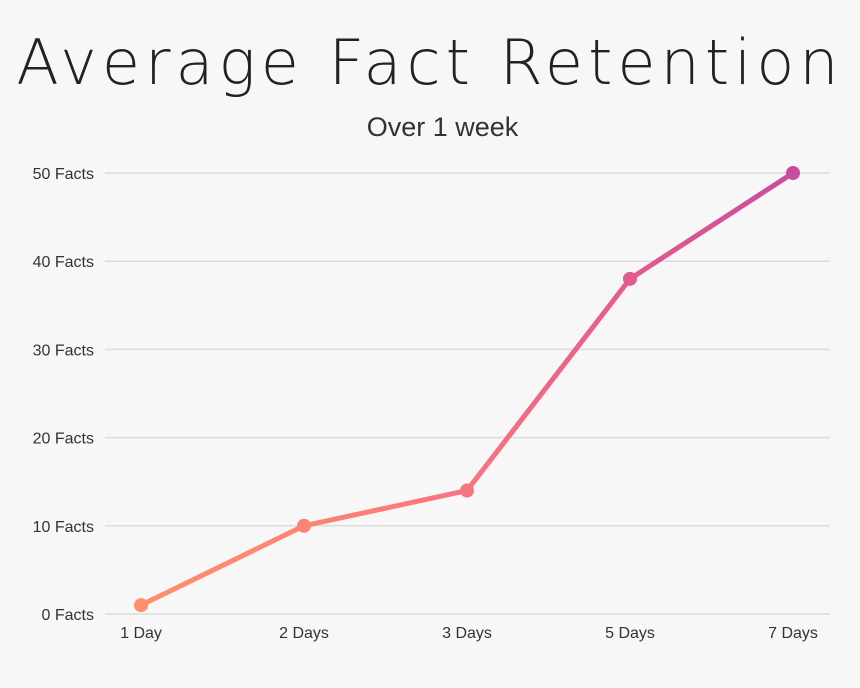 The height and width of the screenshot is (688, 860). I want to click on x-tick-label: 5 Days, so click(630, 633).